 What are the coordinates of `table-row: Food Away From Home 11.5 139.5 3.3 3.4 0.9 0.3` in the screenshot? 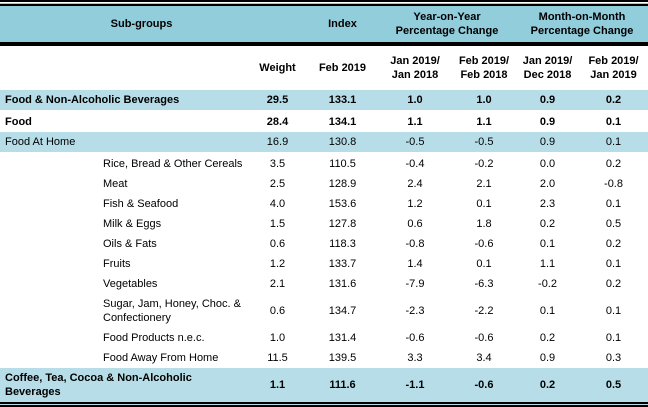 It's located at (324, 358).